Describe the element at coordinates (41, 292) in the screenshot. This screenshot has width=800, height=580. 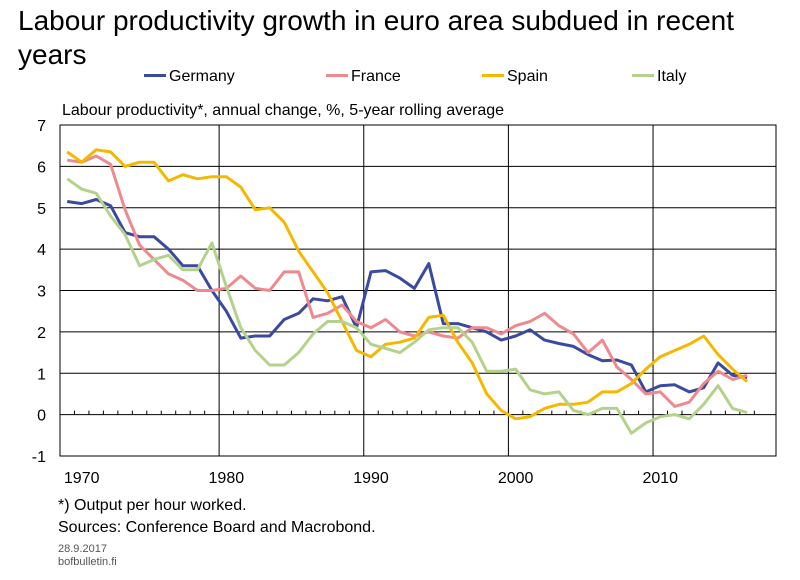
I see `y-tick-label: 3` at that location.